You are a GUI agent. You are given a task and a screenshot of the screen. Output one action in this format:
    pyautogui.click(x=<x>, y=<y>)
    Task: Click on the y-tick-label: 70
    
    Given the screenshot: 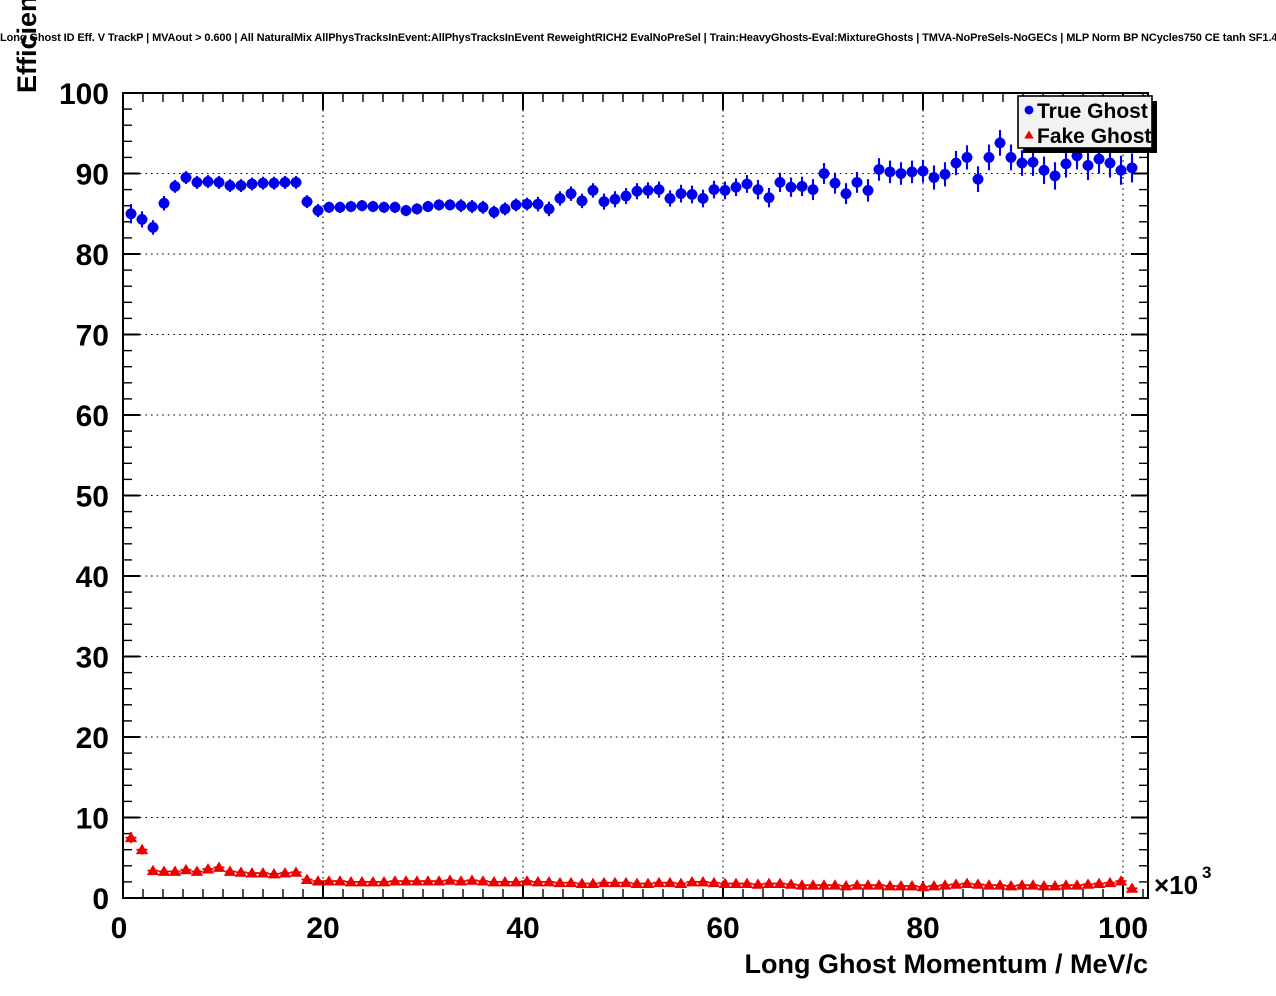 What is the action you would take?
    pyautogui.click(x=92, y=336)
    